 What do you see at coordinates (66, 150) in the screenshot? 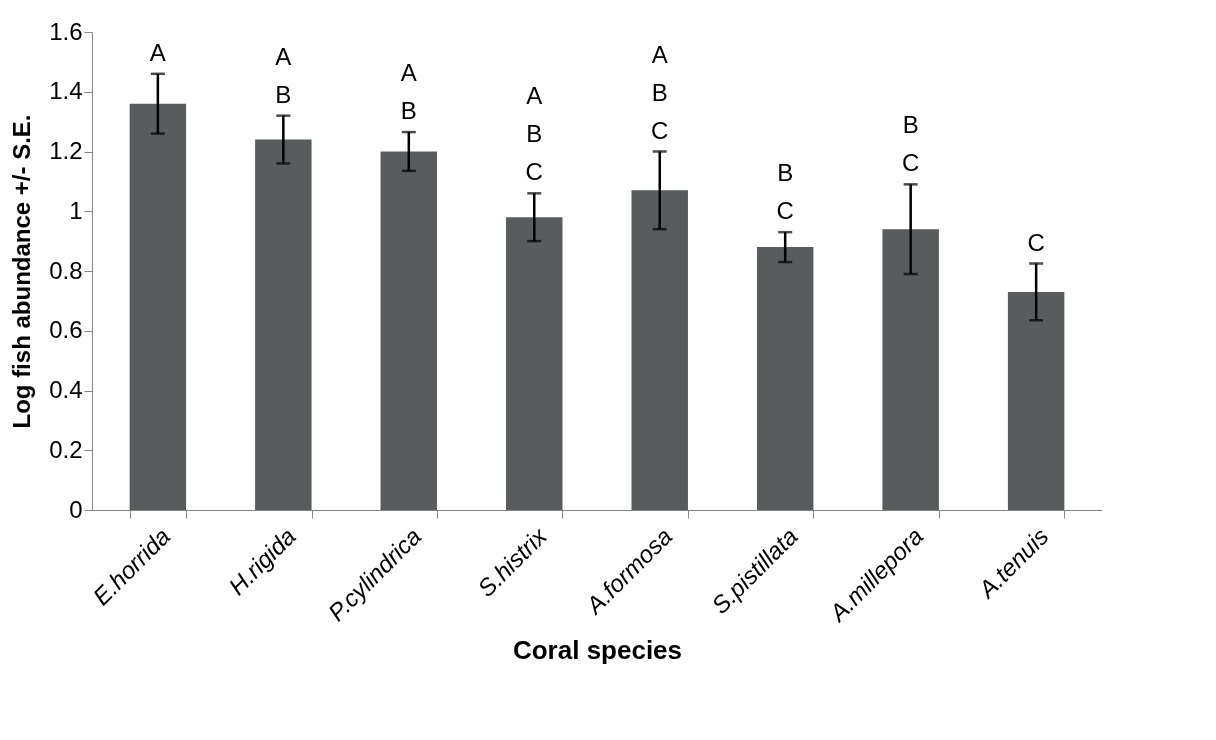
I see `y-tick-label: 1.2` at bounding box center [66, 150].